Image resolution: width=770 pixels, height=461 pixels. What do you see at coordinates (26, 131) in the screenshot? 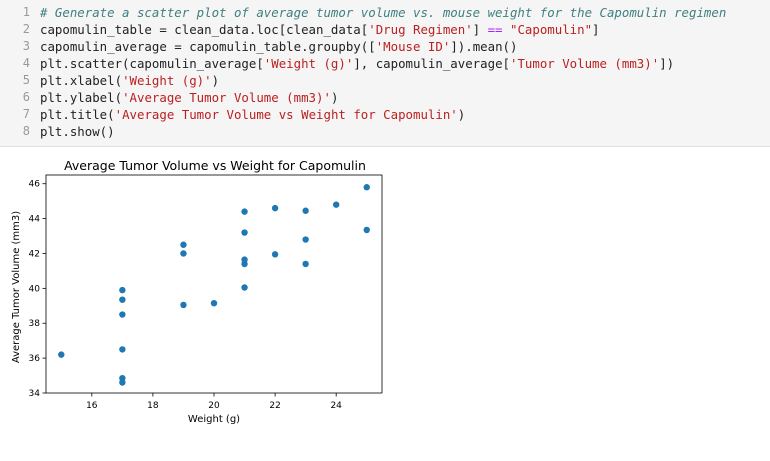
I see `line-number: 8` at bounding box center [26, 131].